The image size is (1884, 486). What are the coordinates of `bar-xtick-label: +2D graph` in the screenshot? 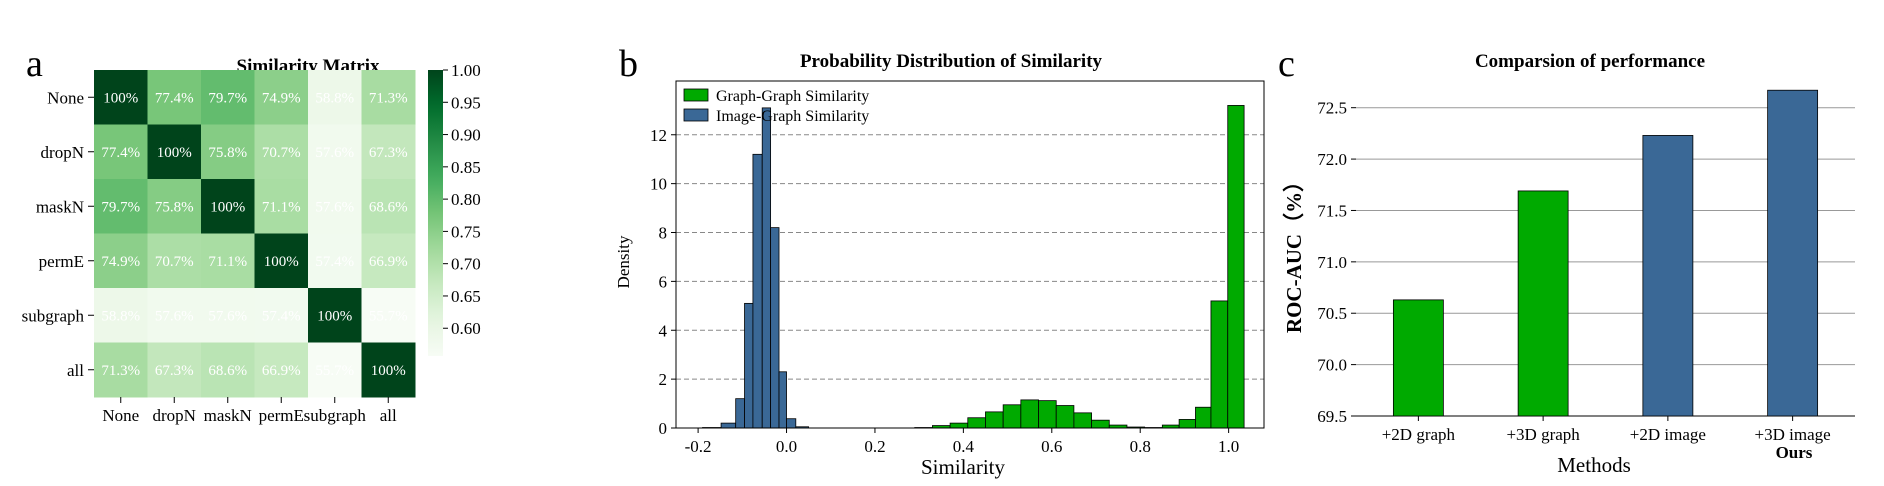 It's located at (1419, 434).